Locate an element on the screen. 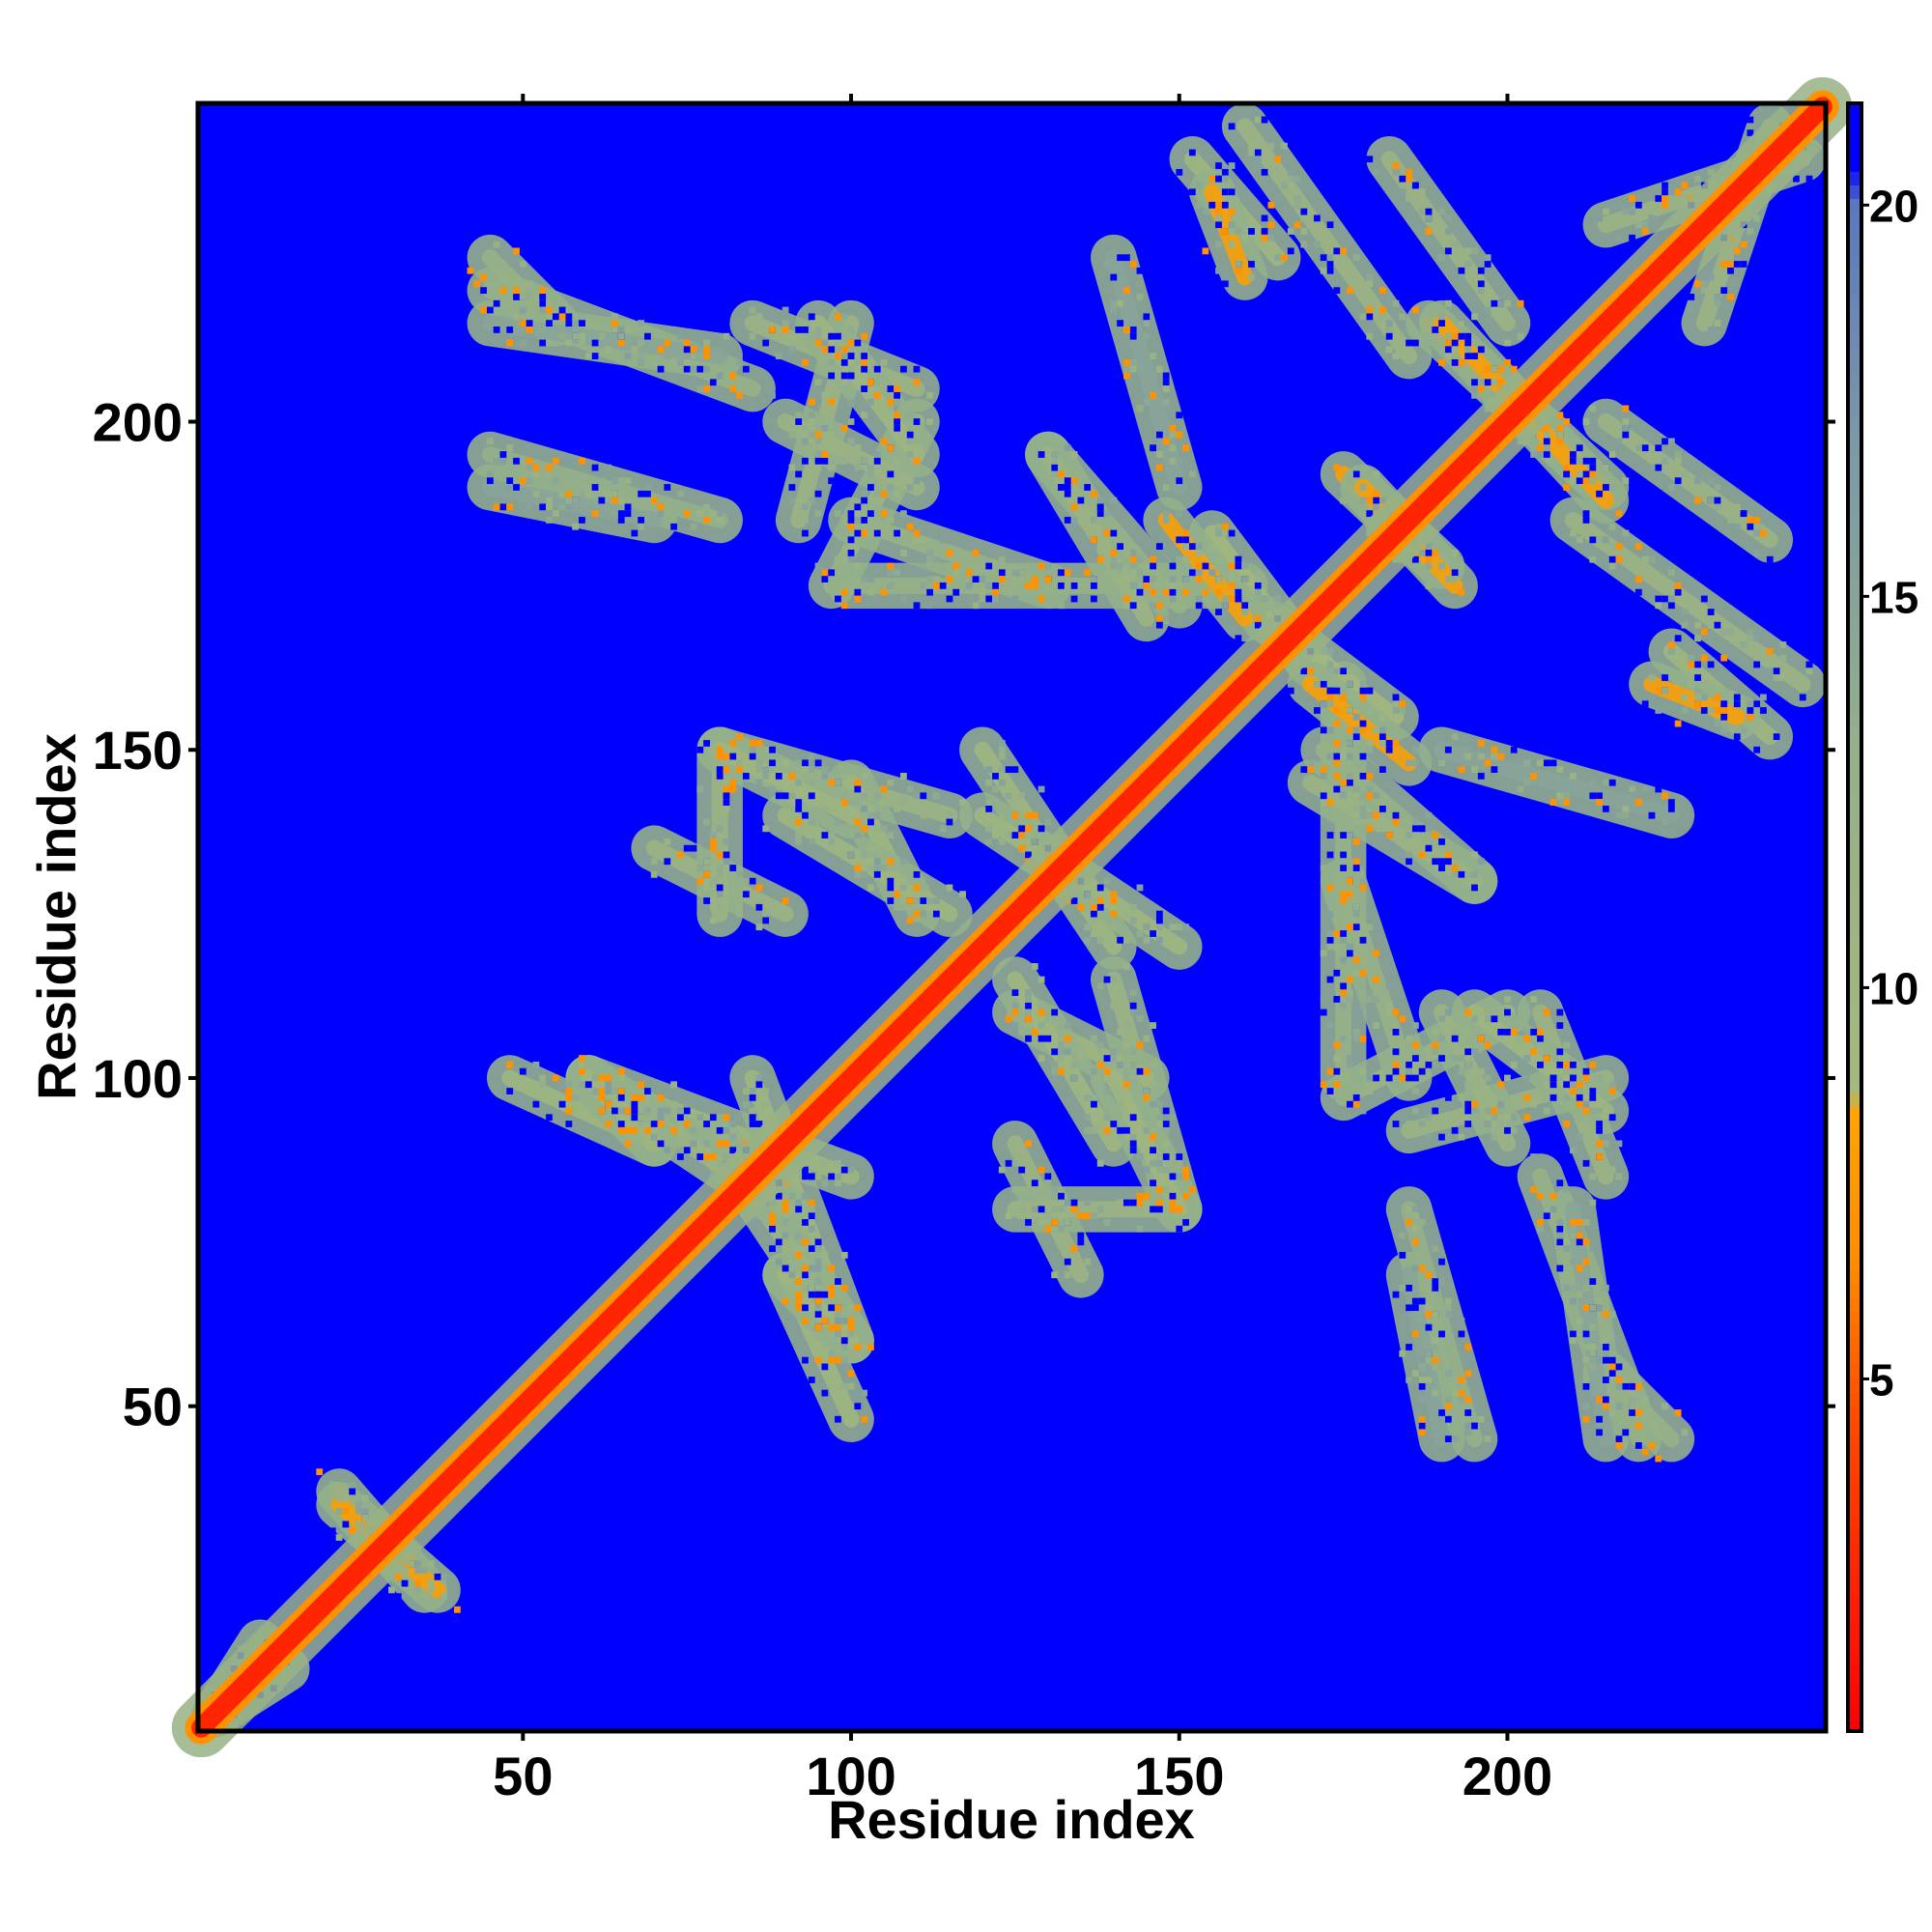 Image resolution: width=1932 pixels, height=1932 pixels. colorbar-tick-label: 20 is located at coordinates (1893, 206).